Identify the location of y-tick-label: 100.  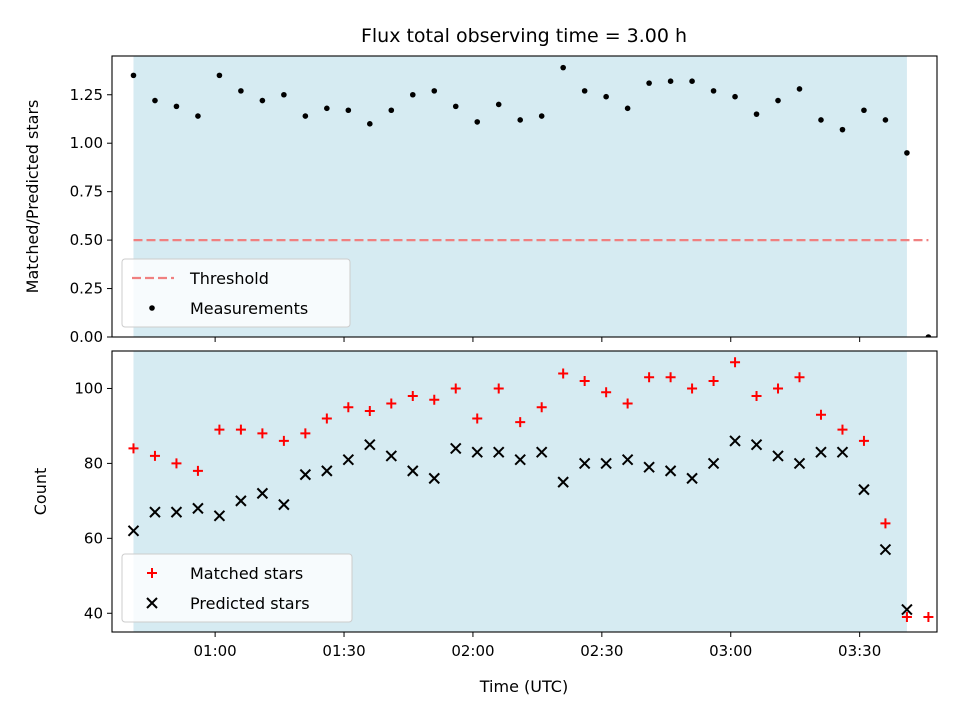
(88, 388).